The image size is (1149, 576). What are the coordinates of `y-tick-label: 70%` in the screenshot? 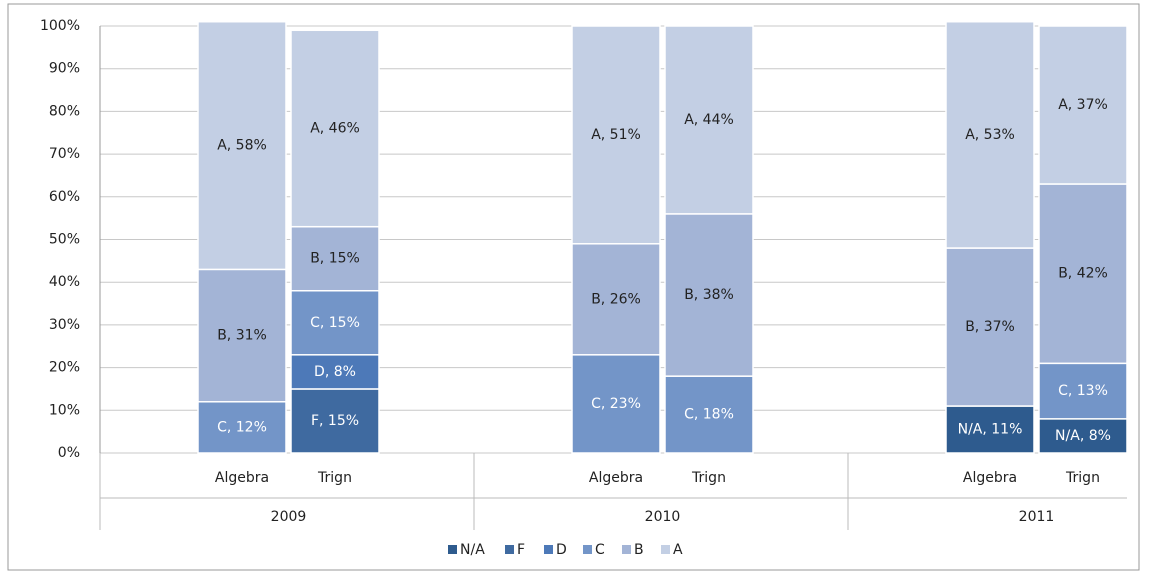 It's located at (64, 154).